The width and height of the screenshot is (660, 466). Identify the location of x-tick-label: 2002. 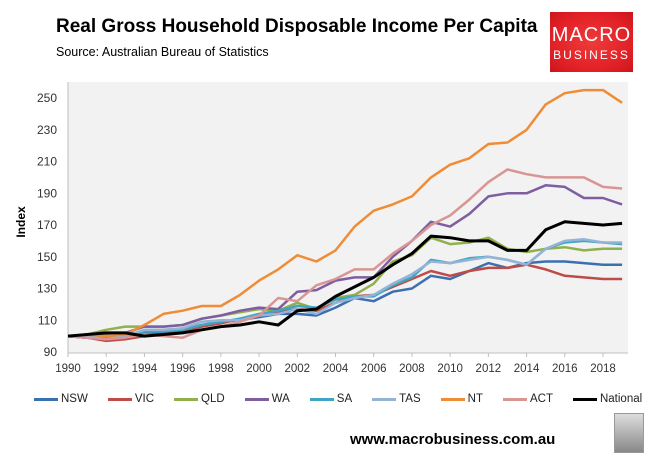
(297, 369).